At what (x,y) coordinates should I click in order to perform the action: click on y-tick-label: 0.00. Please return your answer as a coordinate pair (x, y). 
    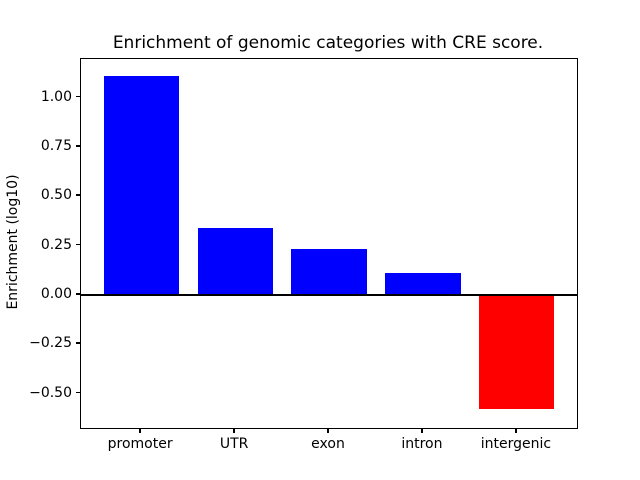
    Looking at the image, I should click on (56, 293).